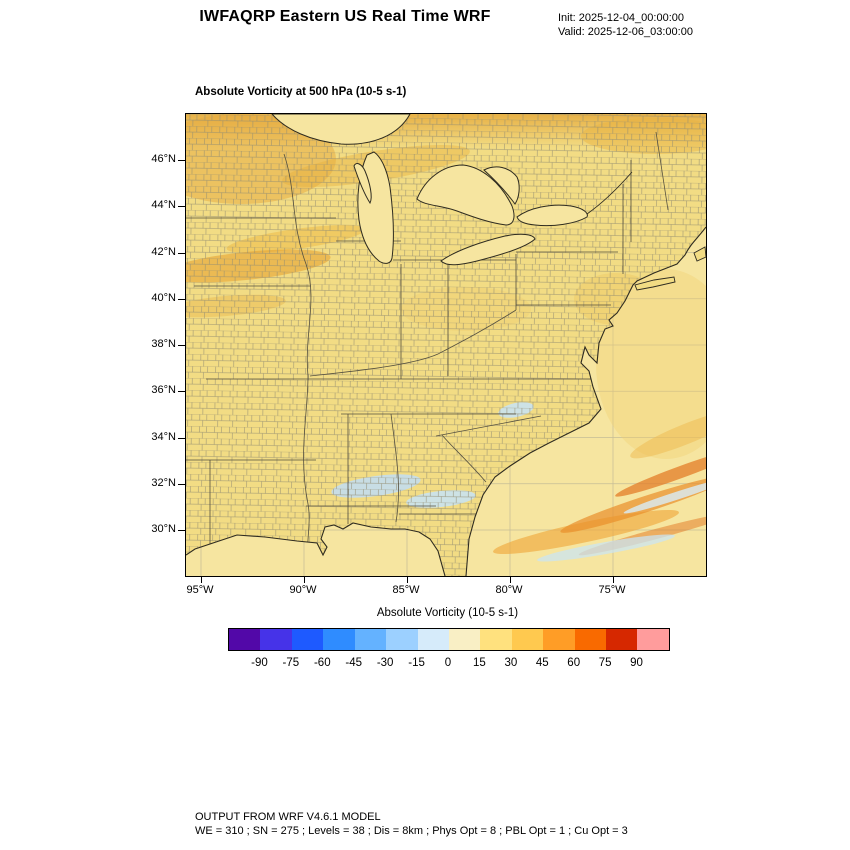 Image resolution: width=850 pixels, height=850 pixels. I want to click on colorbar-tick-label: -15, so click(416, 663).